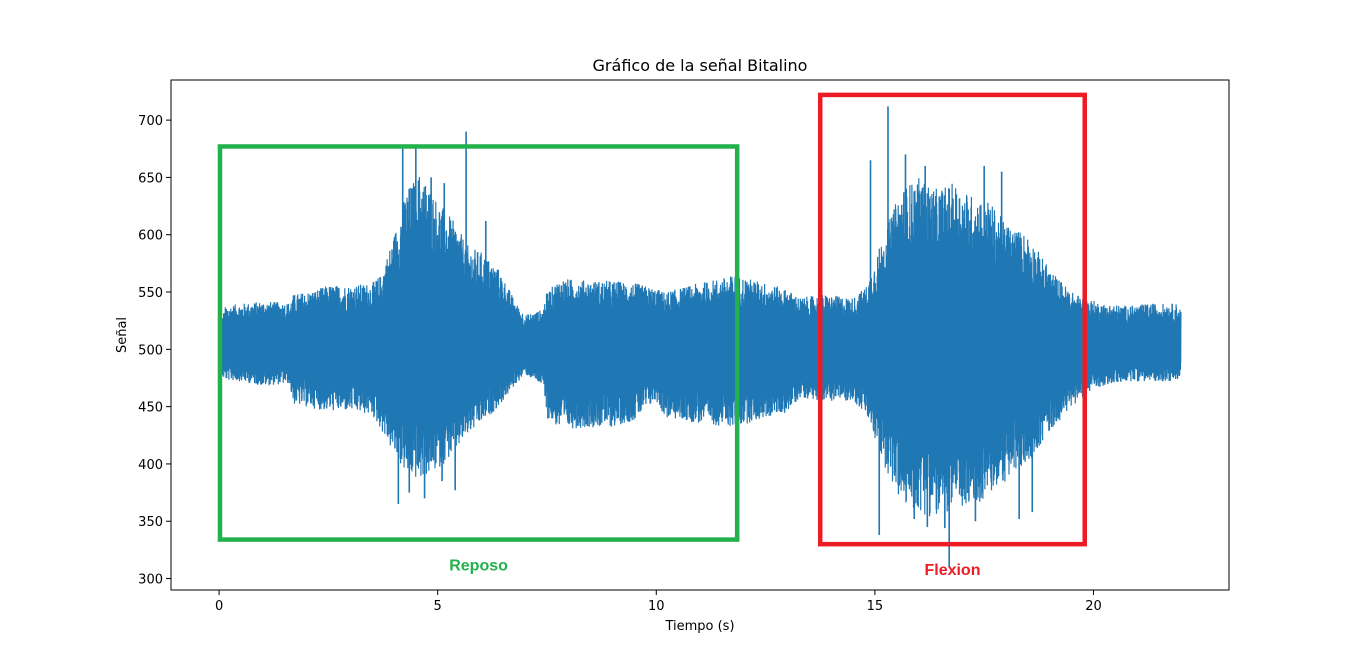  What do you see at coordinates (150, 350) in the screenshot?
I see `y-tick-label: 500` at bounding box center [150, 350].